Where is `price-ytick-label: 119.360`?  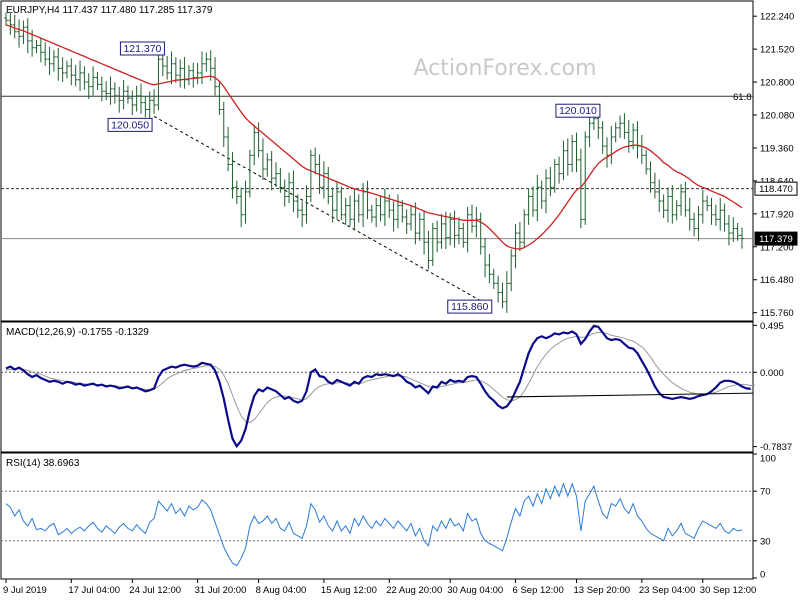 price-ytick-label: 119.360 is located at coordinates (777, 148).